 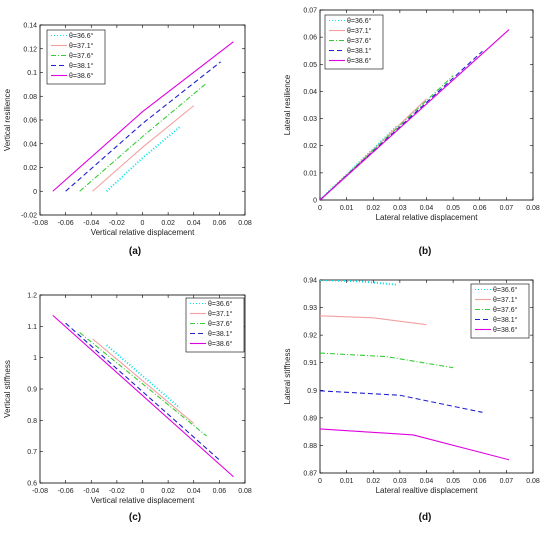 What do you see at coordinates (310, 446) in the screenshot?
I see `y-tick-label: 0.88` at bounding box center [310, 446].